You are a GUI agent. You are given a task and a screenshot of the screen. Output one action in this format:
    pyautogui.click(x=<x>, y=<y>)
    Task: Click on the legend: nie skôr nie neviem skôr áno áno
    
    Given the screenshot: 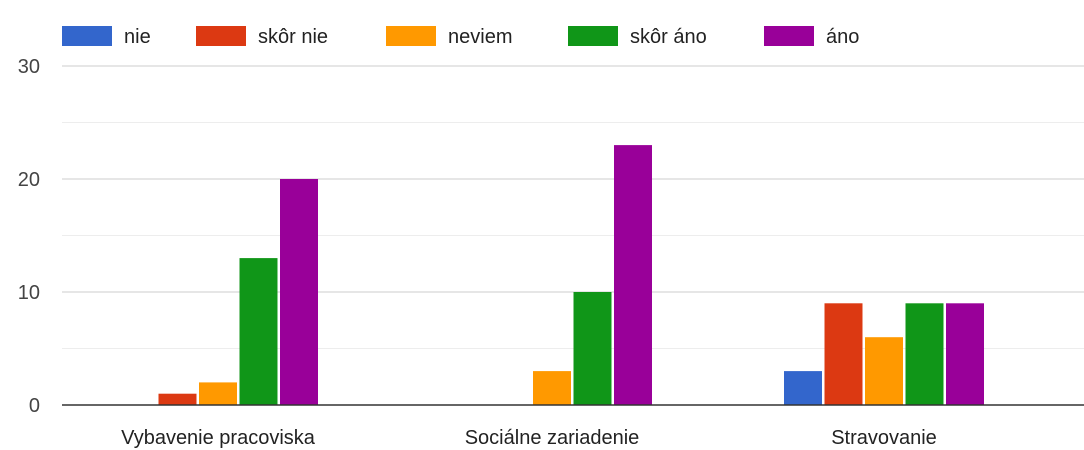 What is the action you would take?
    pyautogui.click(x=460, y=37)
    